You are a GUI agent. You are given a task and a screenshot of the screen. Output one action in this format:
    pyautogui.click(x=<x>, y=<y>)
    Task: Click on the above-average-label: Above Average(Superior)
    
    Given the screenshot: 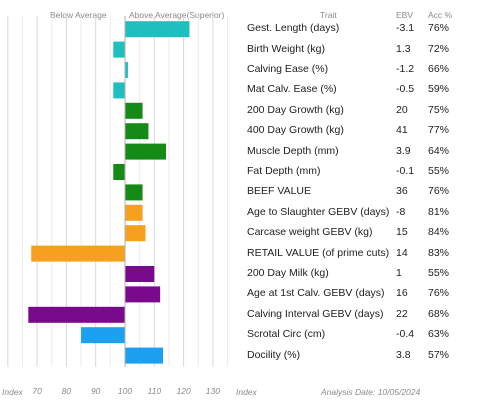 What is the action you would take?
    pyautogui.click(x=177, y=15)
    